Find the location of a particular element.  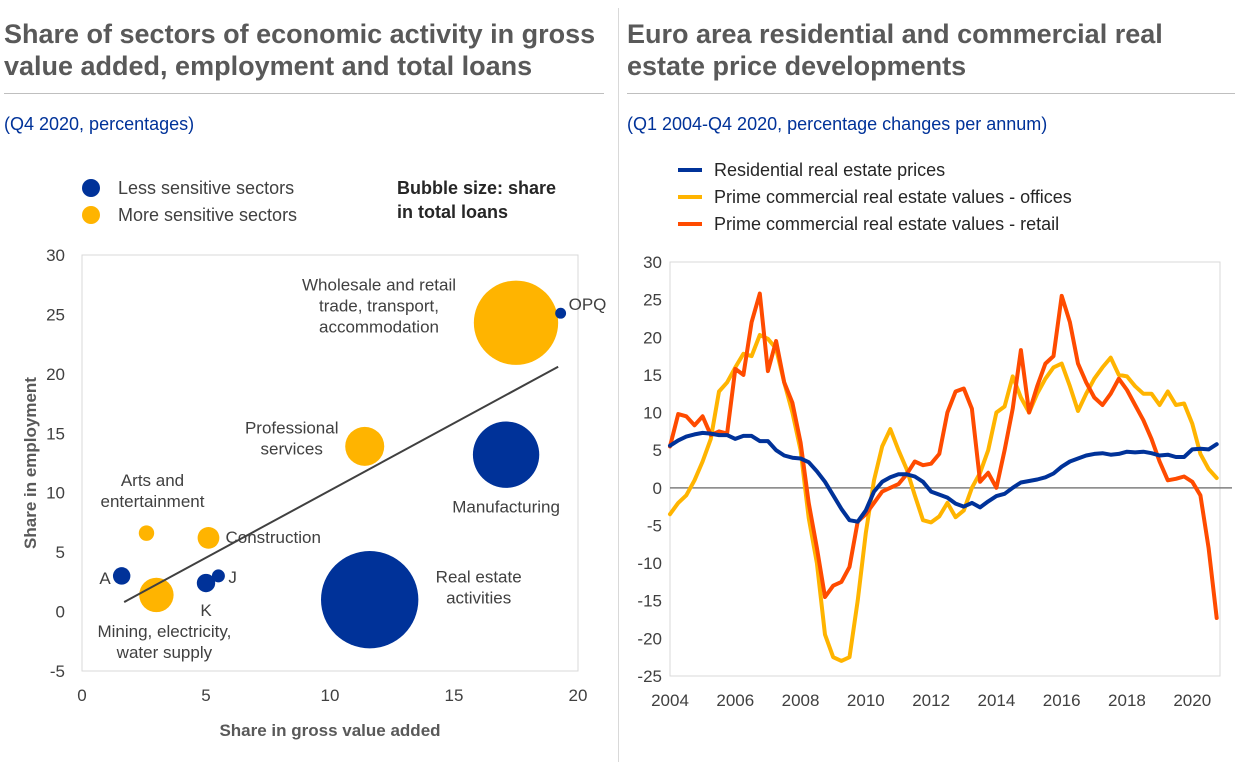

right-title-line-2: estate price developments is located at coordinates (797, 66).